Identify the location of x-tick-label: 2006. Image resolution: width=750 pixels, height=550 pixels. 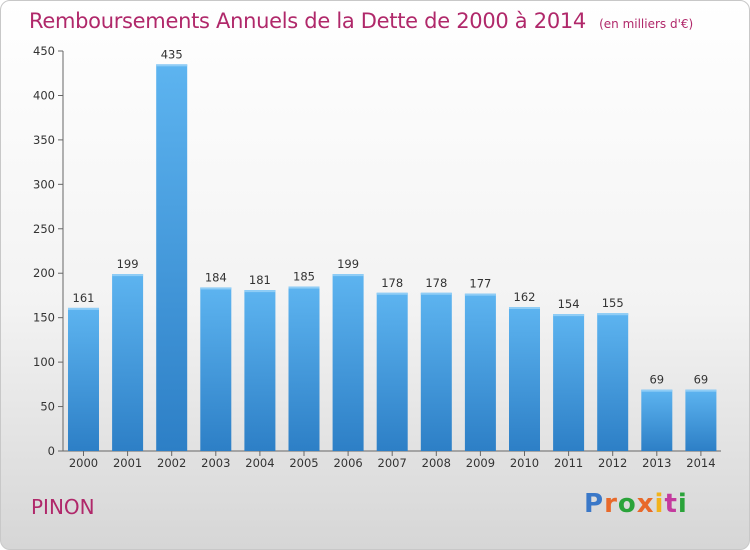
(347, 463).